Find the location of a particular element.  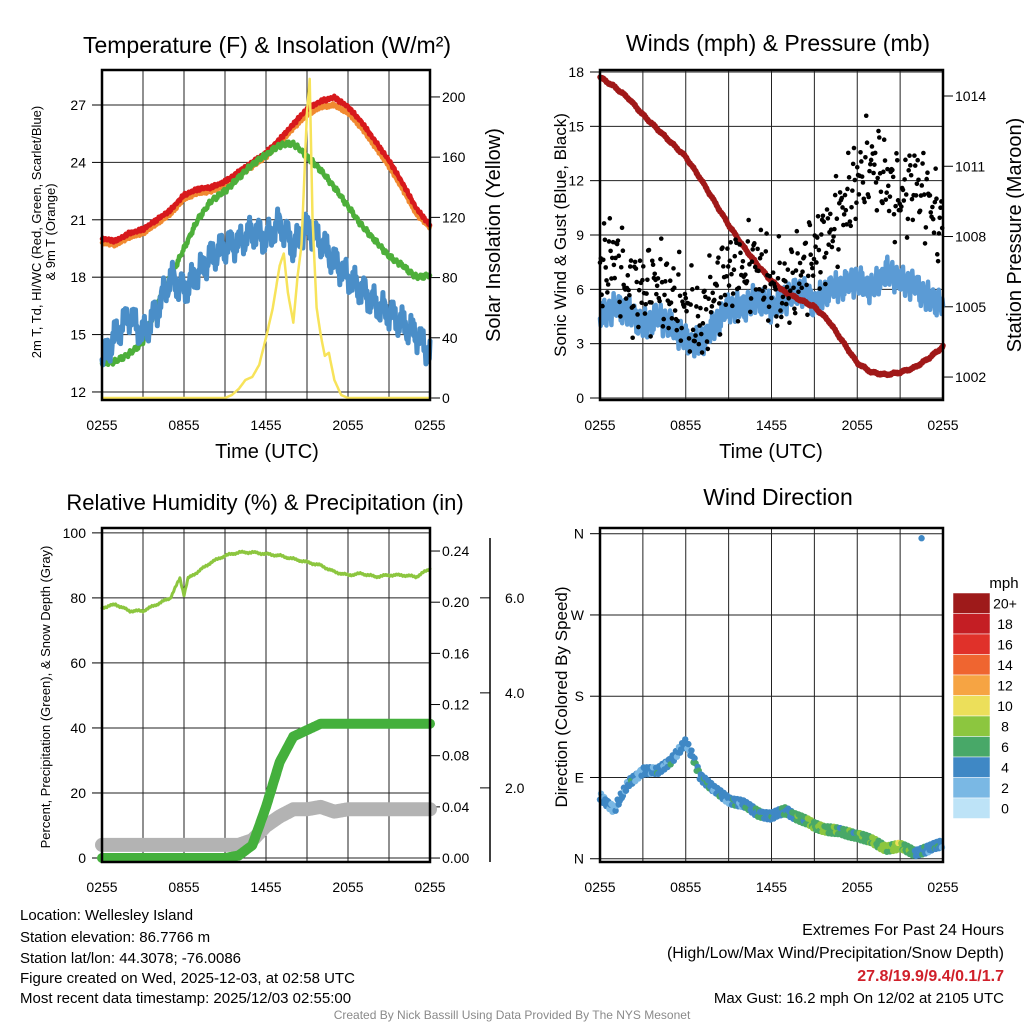

colorbar-label: 2 is located at coordinates (1005, 788).